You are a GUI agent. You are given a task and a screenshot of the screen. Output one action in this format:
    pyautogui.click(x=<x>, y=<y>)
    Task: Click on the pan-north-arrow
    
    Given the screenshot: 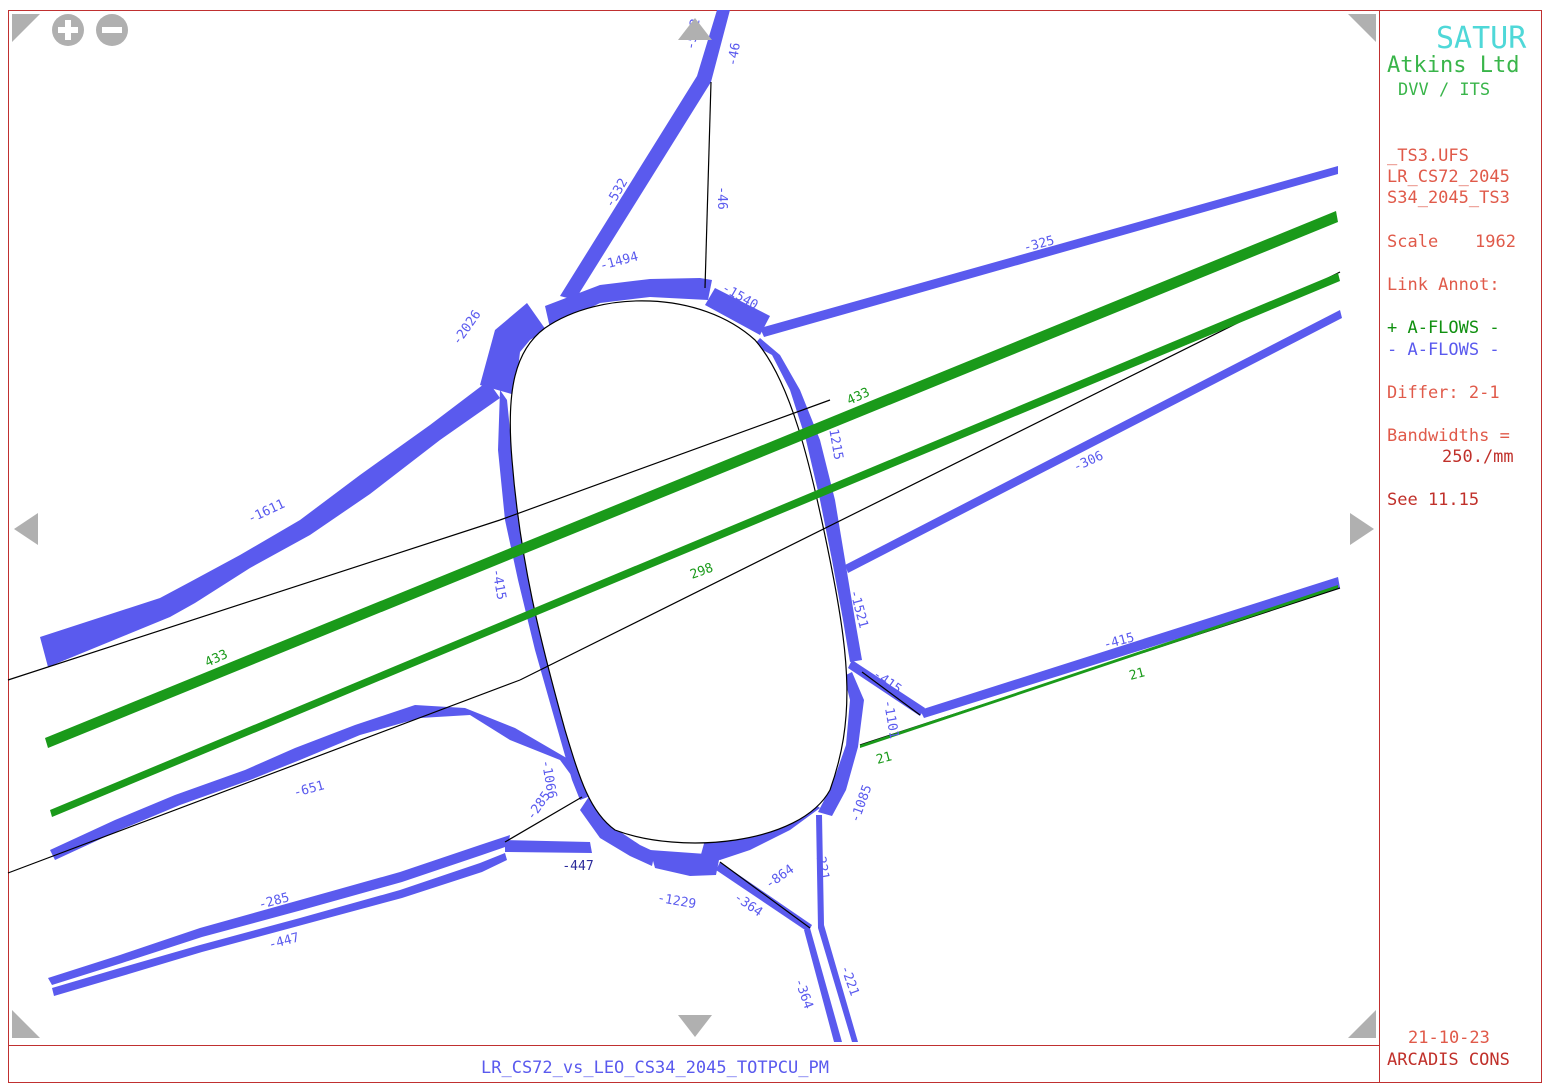 What is the action you would take?
    pyautogui.click(x=695, y=29)
    